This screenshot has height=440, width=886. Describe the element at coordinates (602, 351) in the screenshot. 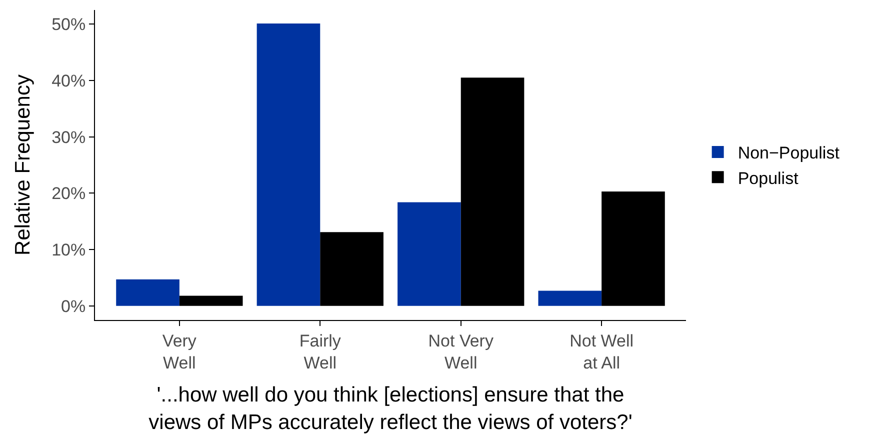

I see `x-tick-label: Not Well at All` at that location.